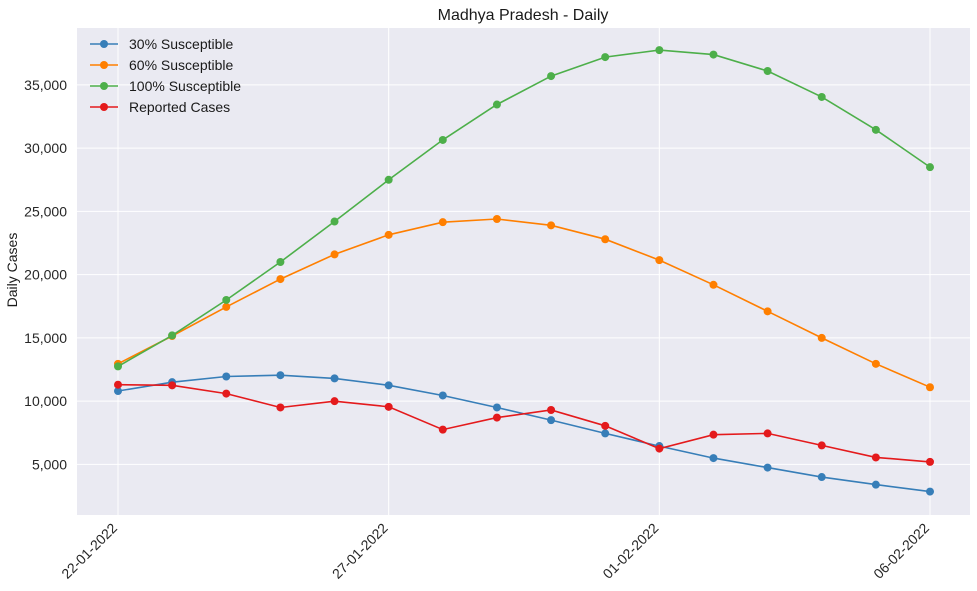 The width and height of the screenshot is (977, 591). I want to click on series-line, so click(524, 423).